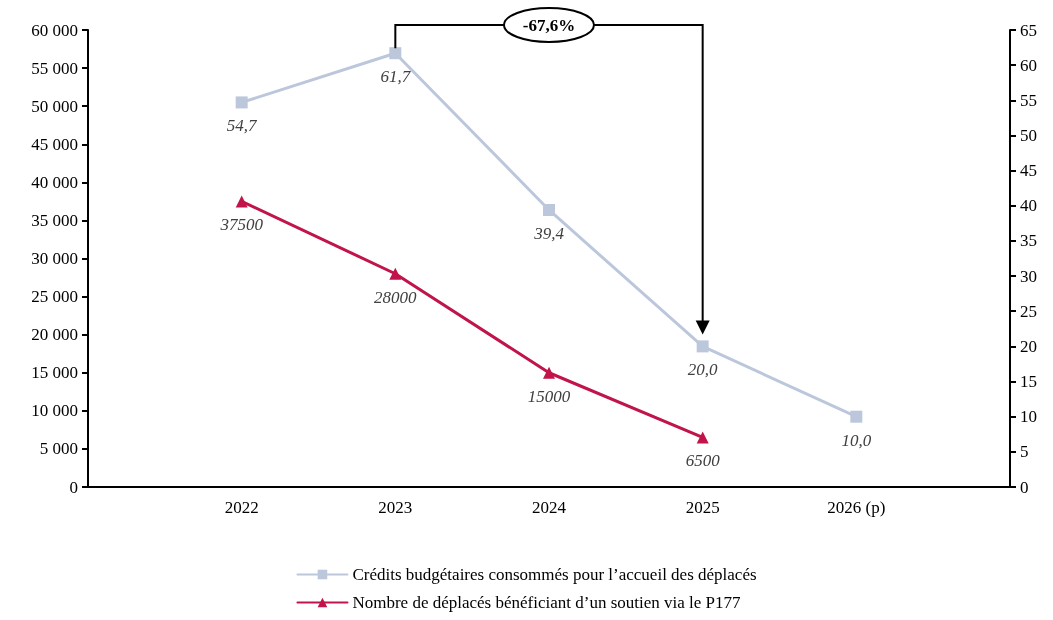  Describe the element at coordinates (703, 370) in the screenshot. I see `data-label: 20,0` at that location.